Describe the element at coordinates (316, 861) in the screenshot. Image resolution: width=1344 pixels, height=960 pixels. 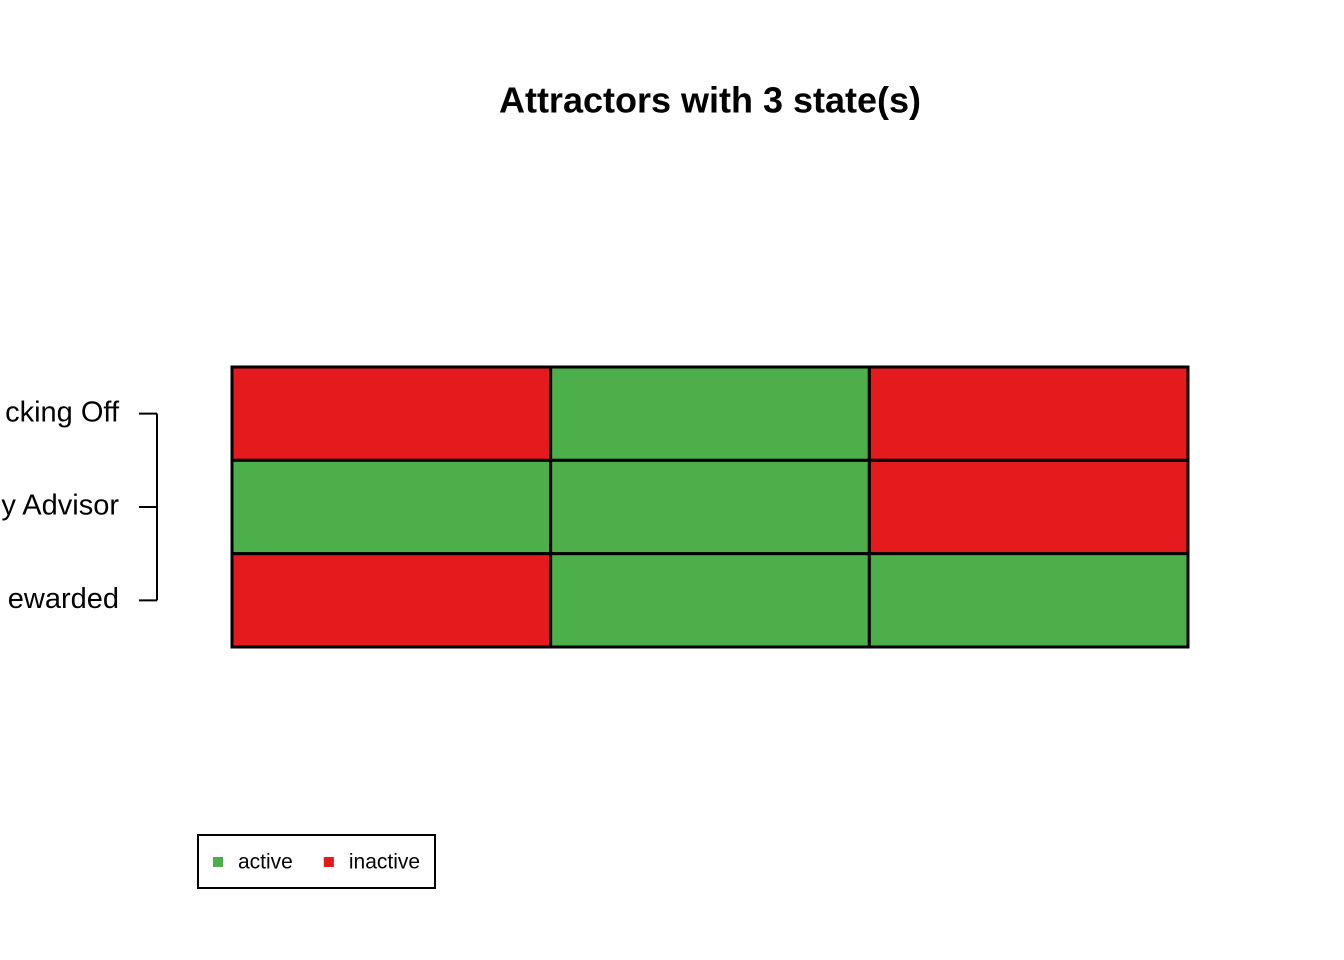
I see `legend-box` at that location.